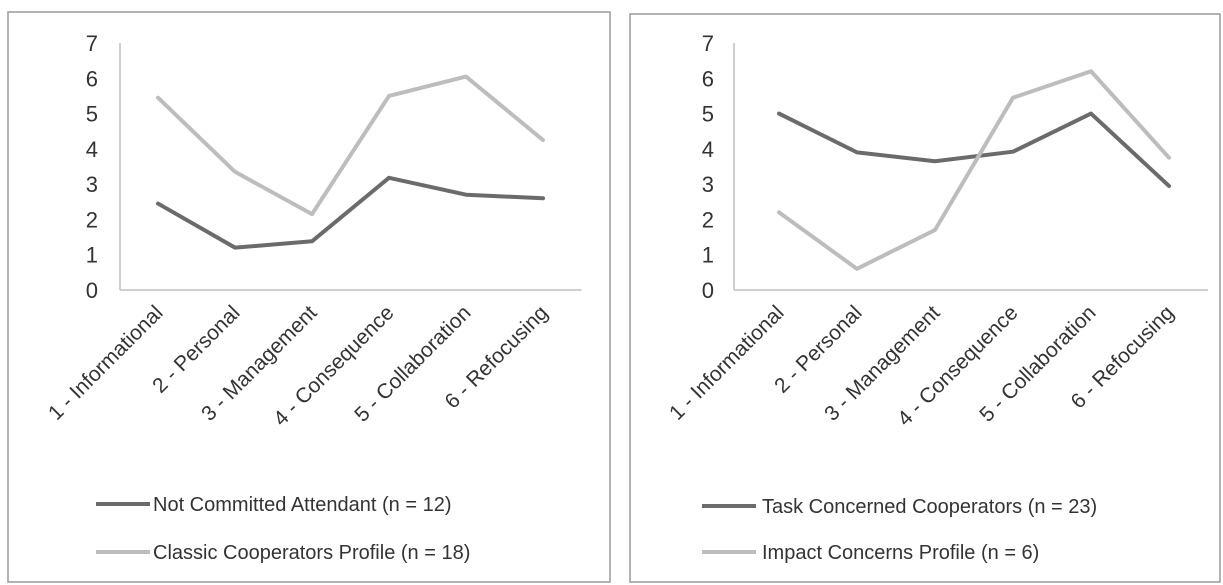  What do you see at coordinates (708, 255) in the screenshot?
I see `right-y-tick-label: 1` at bounding box center [708, 255].